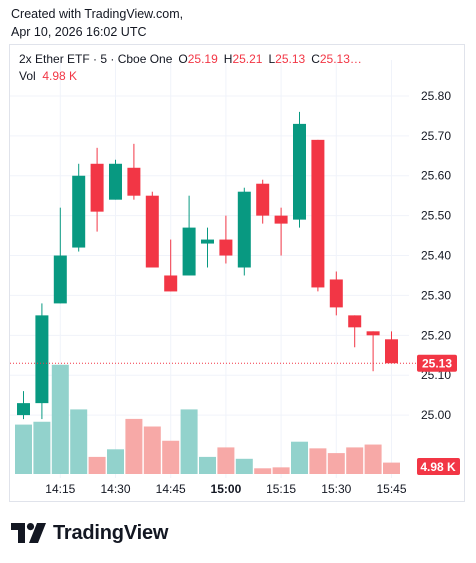 This screenshot has height=563, width=476. What do you see at coordinates (183, 59) in the screenshot?
I see `open-label: O` at bounding box center [183, 59].